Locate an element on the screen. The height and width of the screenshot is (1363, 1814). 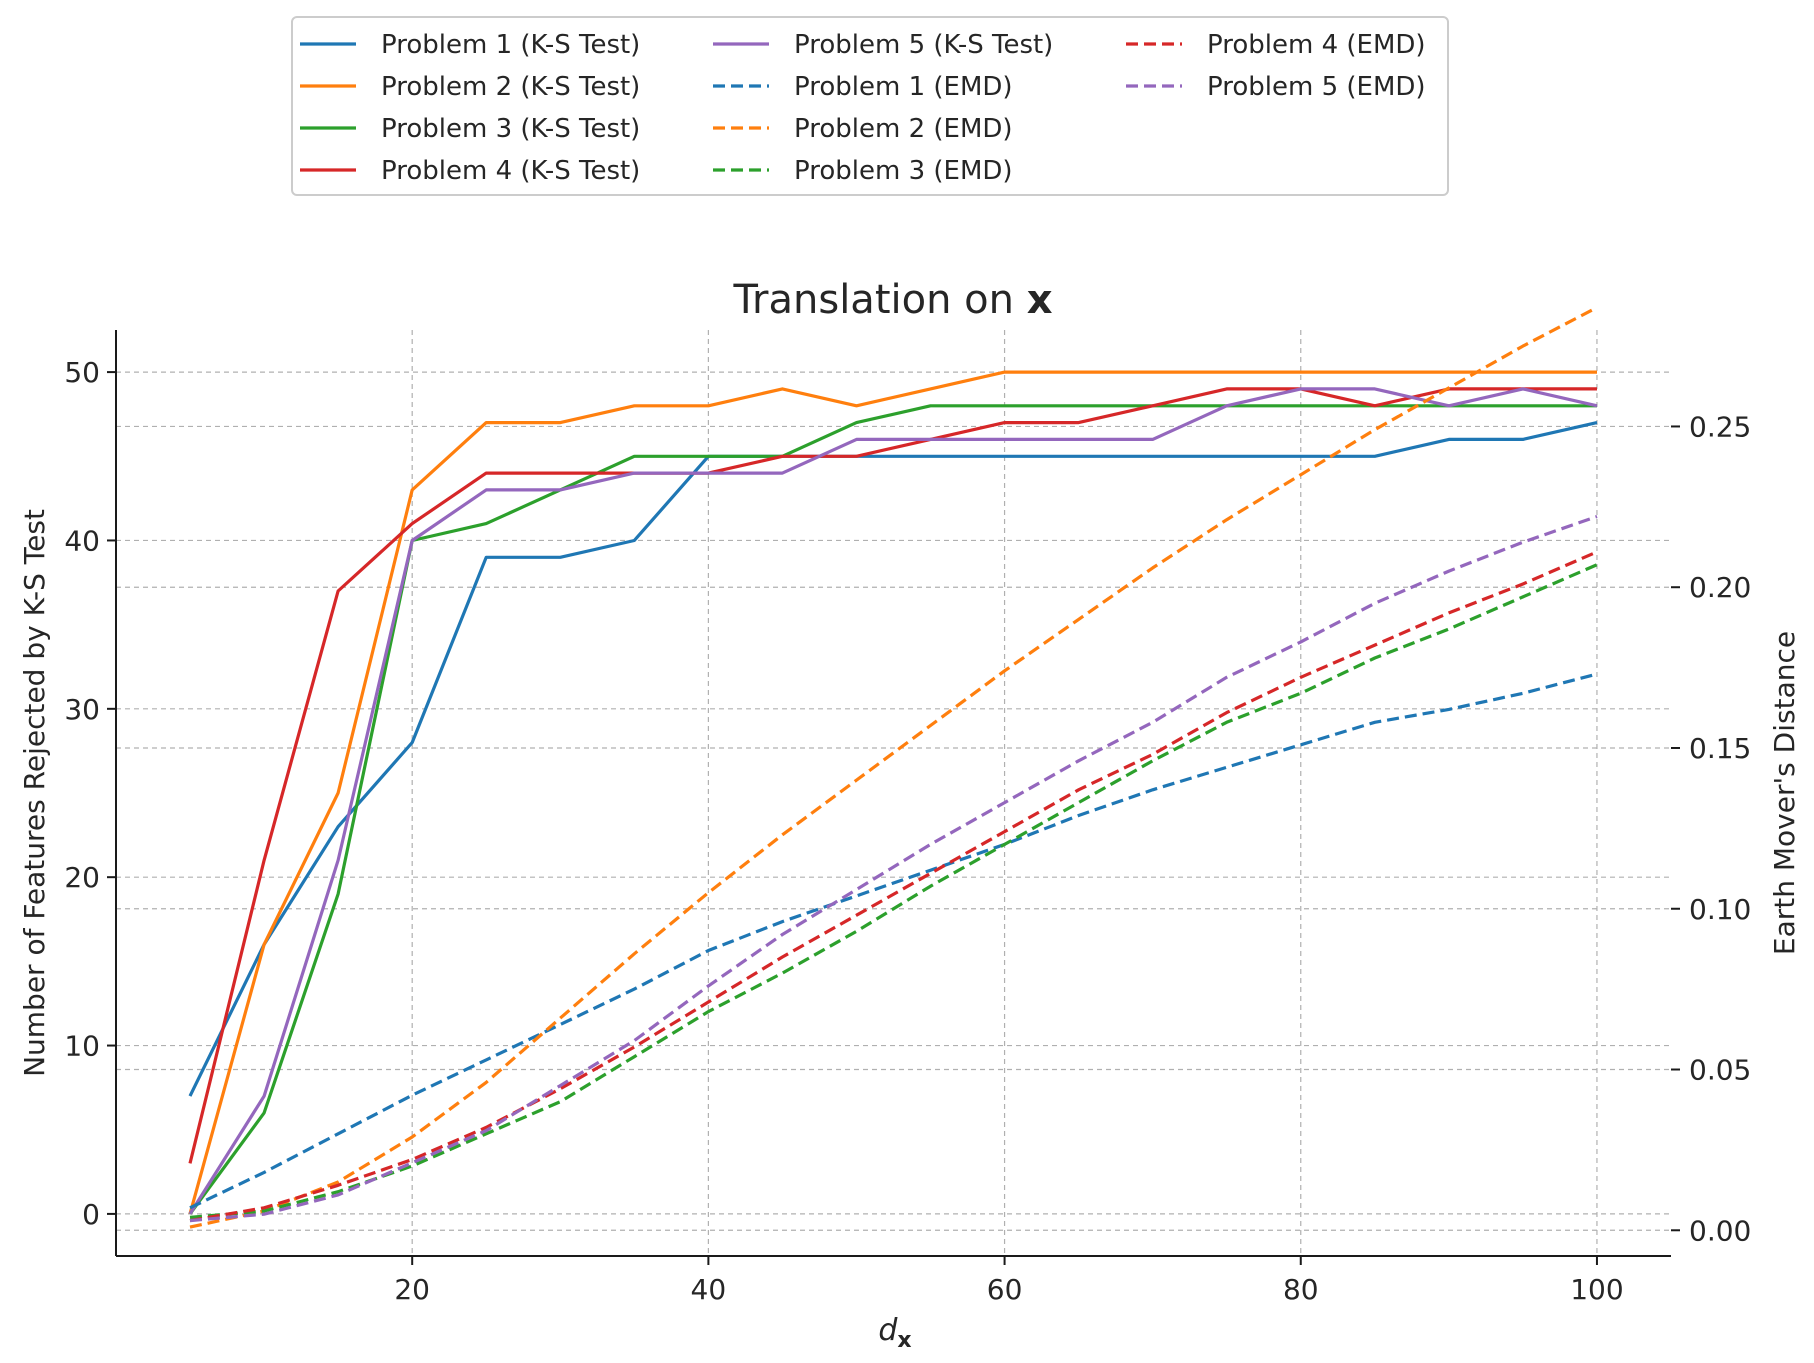
y-tick-label: 40 is located at coordinates (82, 540).